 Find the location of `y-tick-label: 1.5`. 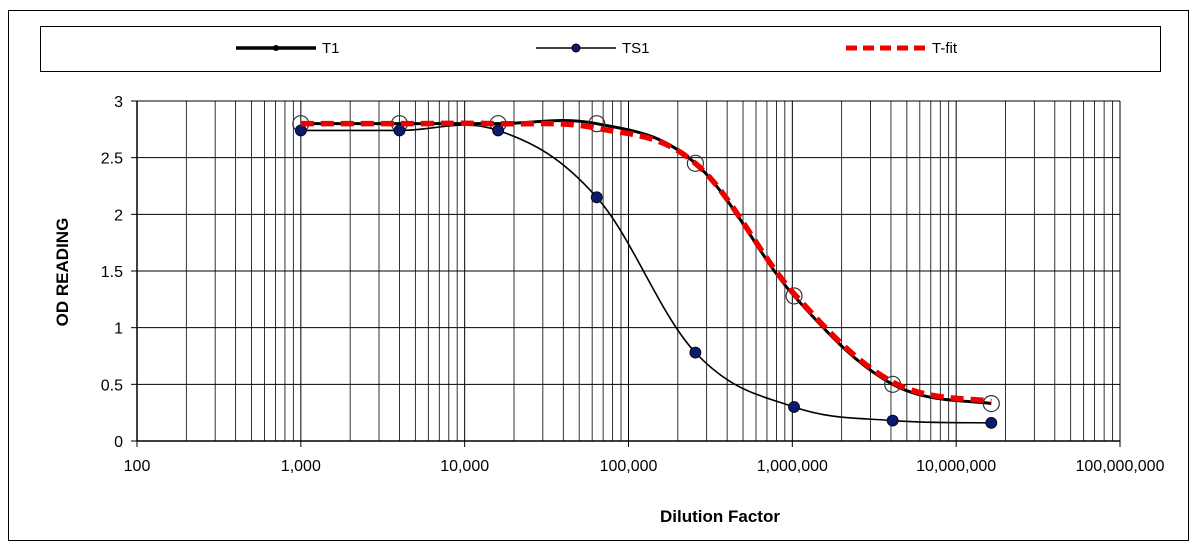

y-tick-label: 1.5 is located at coordinates (112, 272).